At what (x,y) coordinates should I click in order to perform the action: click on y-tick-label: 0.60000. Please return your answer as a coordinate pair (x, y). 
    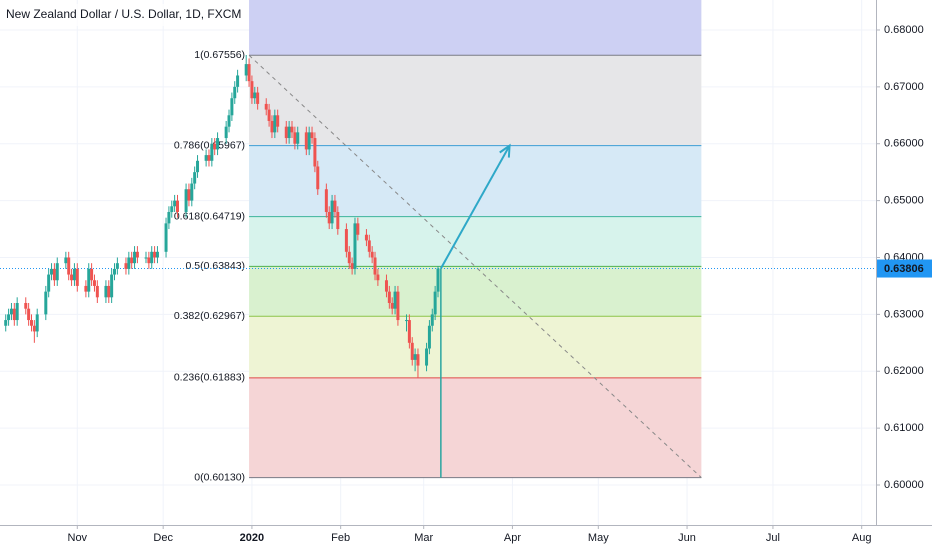
    Looking at the image, I should click on (904, 485).